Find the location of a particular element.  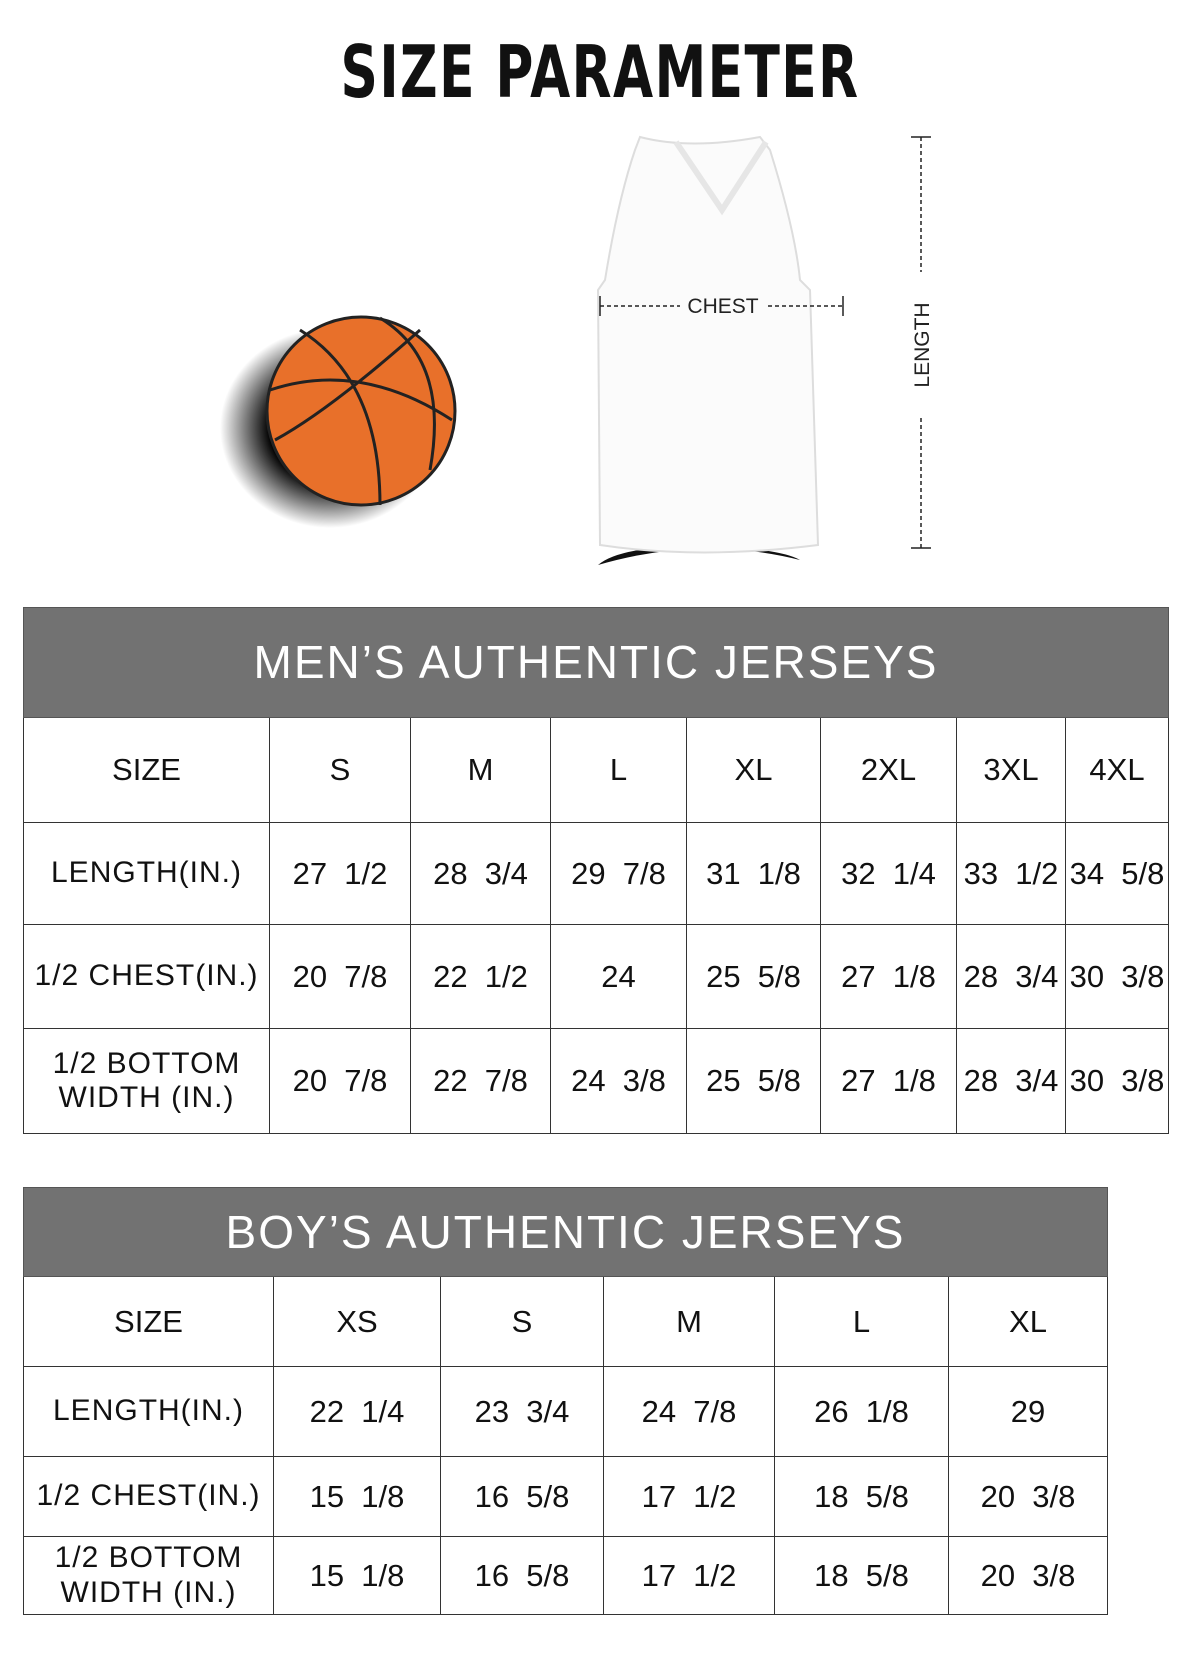

measurement-cell: 31 1/8 is located at coordinates (753, 873).